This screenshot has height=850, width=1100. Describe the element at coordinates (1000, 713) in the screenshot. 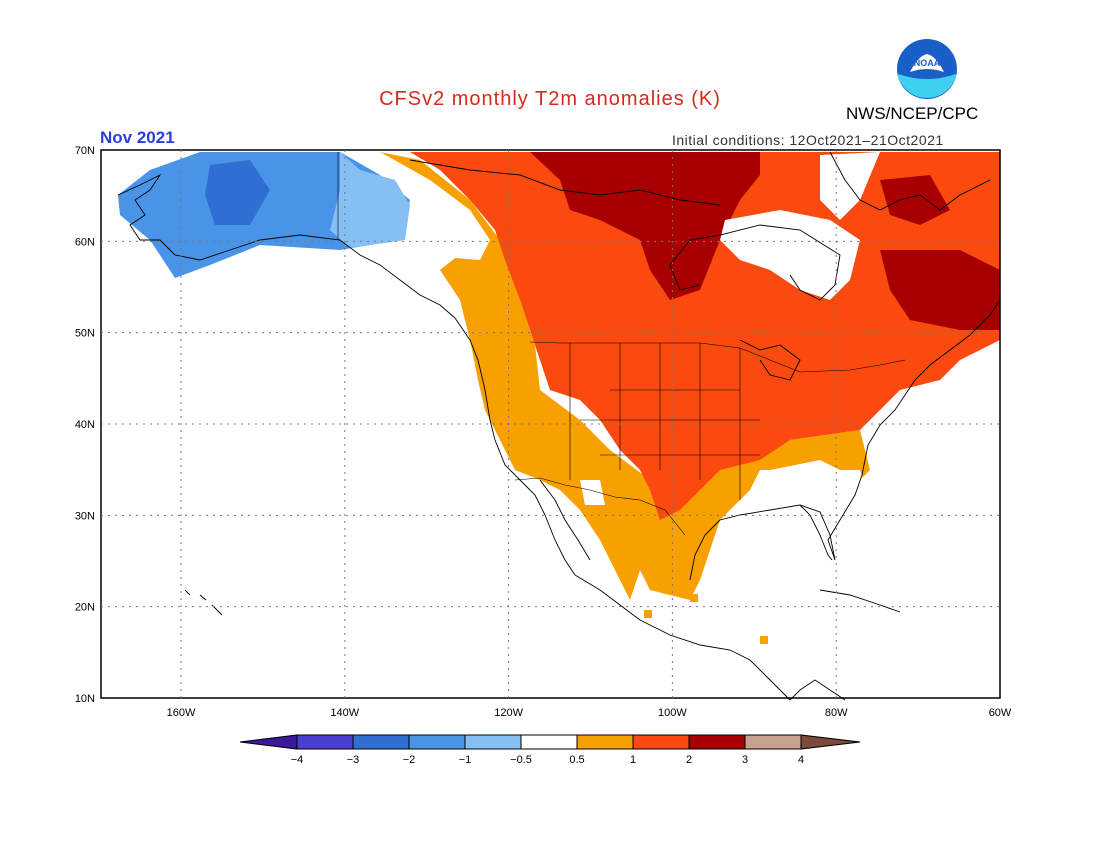

I see `lon-label: 60W` at that location.